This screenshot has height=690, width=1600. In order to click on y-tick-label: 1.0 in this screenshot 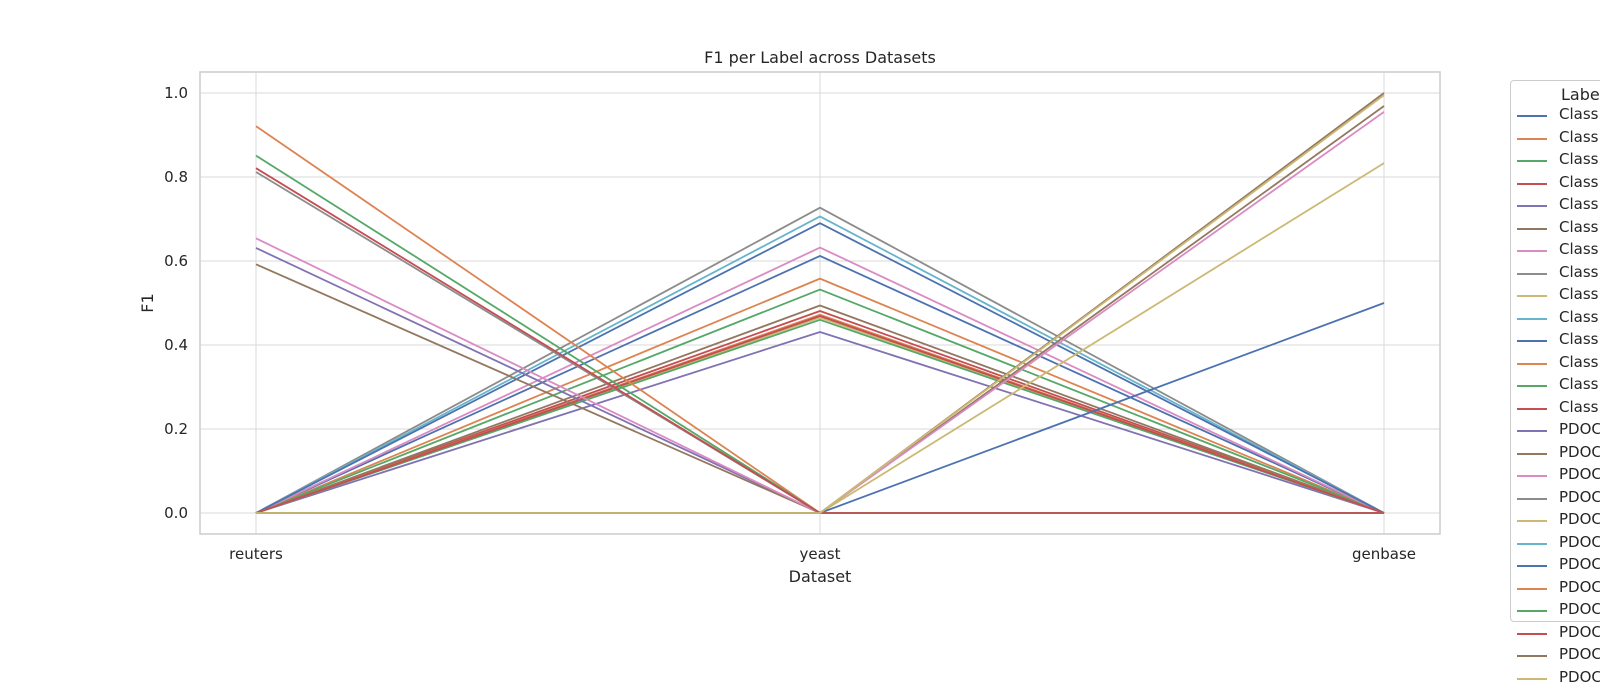, I will do `click(176, 93)`.